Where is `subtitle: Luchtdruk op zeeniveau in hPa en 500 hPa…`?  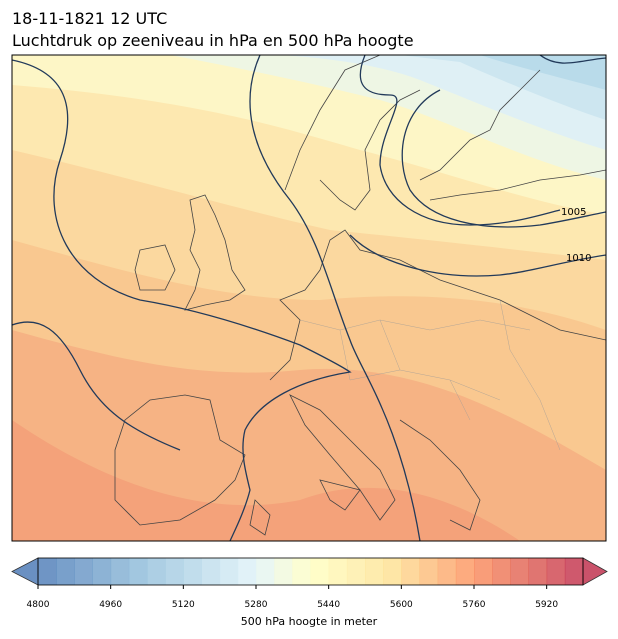 subtitle: Luchtdruk op zeeniveau in hPa en 500 hPa… is located at coordinates (213, 40).